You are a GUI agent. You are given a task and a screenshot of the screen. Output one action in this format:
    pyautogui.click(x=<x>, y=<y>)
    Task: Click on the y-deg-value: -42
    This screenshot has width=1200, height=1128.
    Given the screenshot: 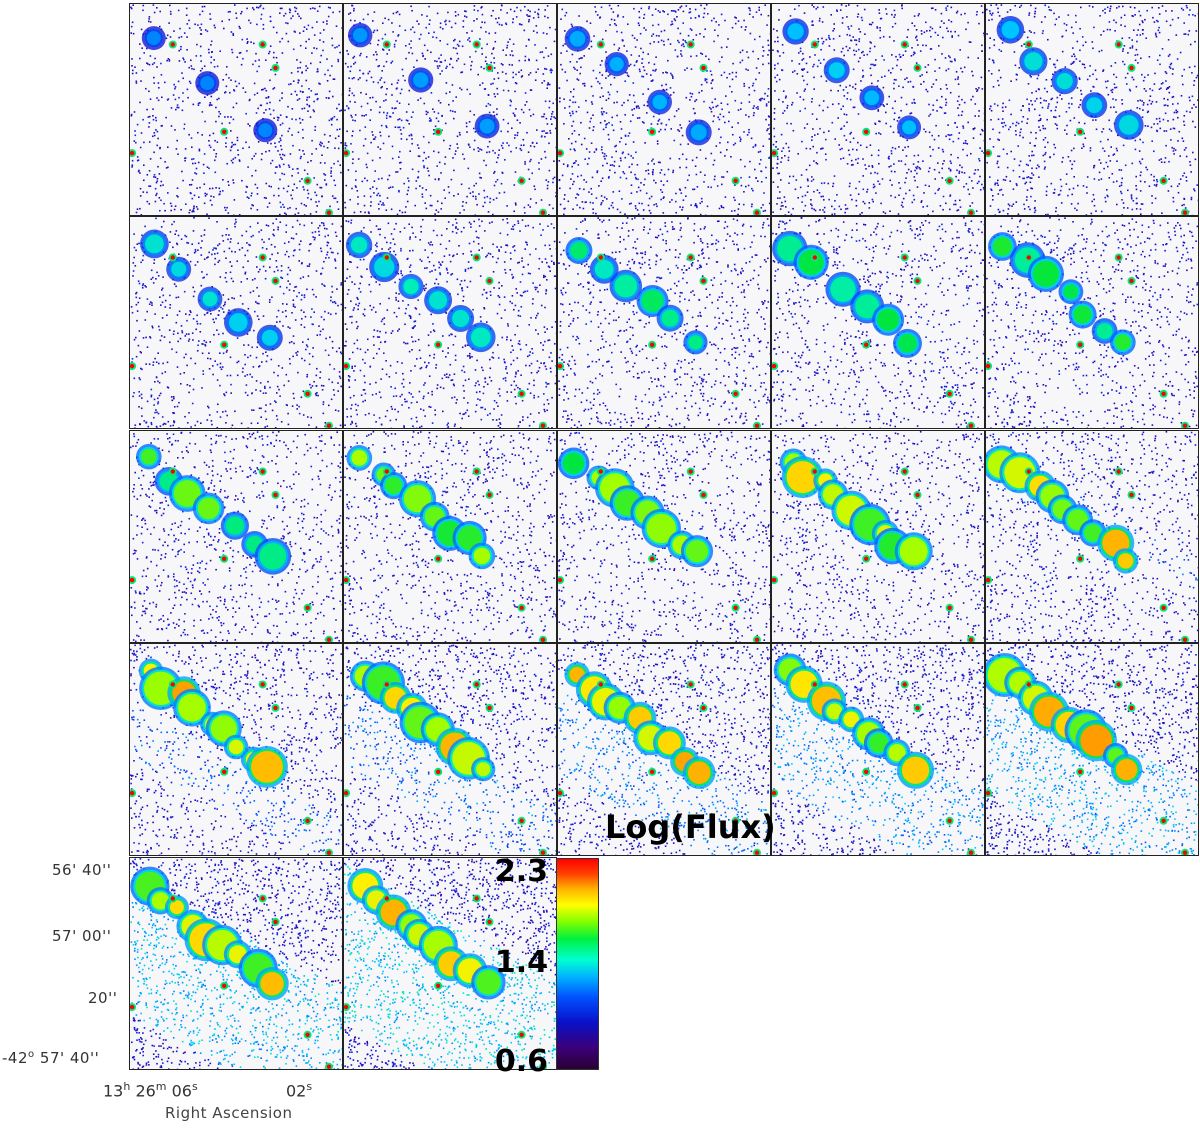 What is the action you would take?
    pyautogui.click(x=15, y=1058)
    